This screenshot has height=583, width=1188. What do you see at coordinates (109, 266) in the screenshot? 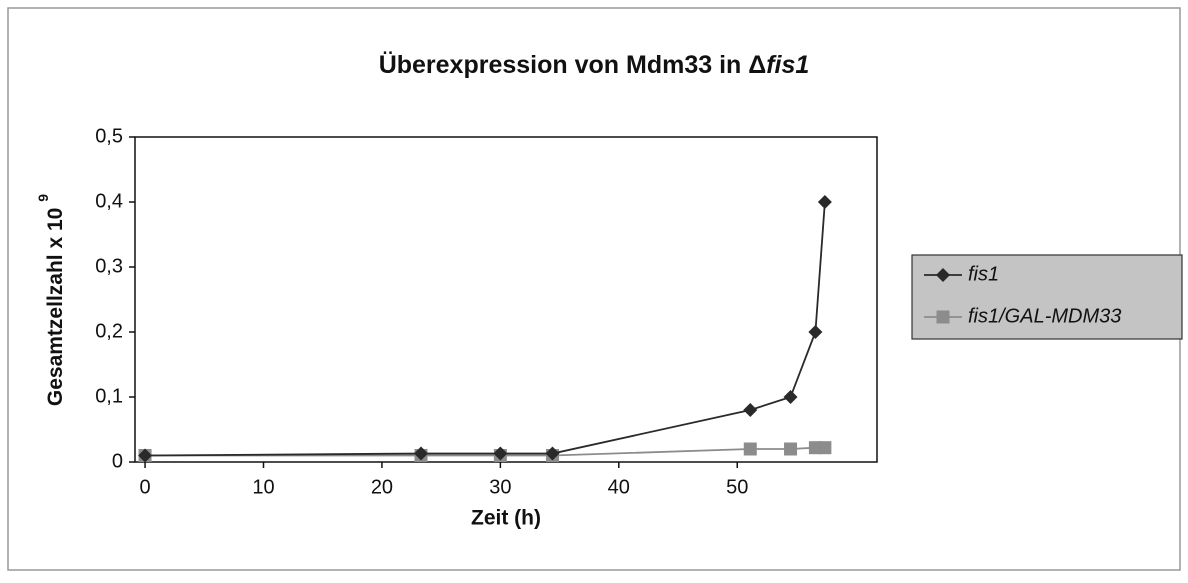
I see `y-tick-label: 0,3` at bounding box center [109, 266].